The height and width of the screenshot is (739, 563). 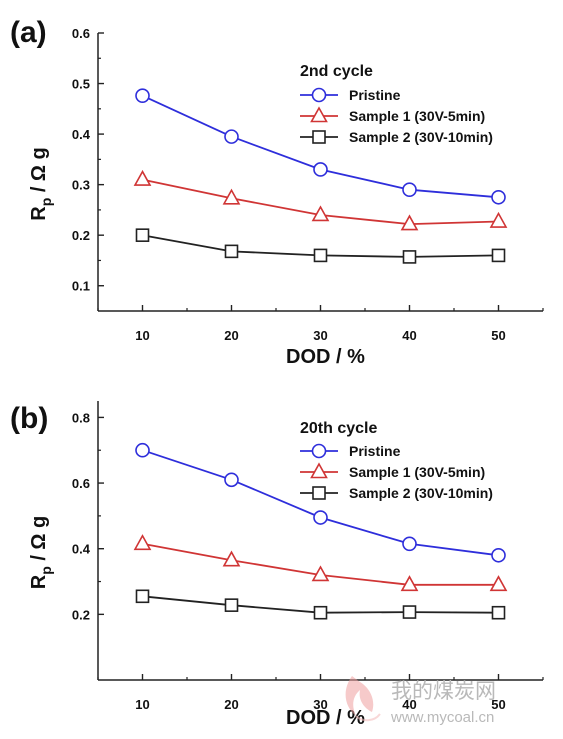 What do you see at coordinates (442, 717) in the screenshot?
I see `watermark-url: www.mycoal.cn` at bounding box center [442, 717].